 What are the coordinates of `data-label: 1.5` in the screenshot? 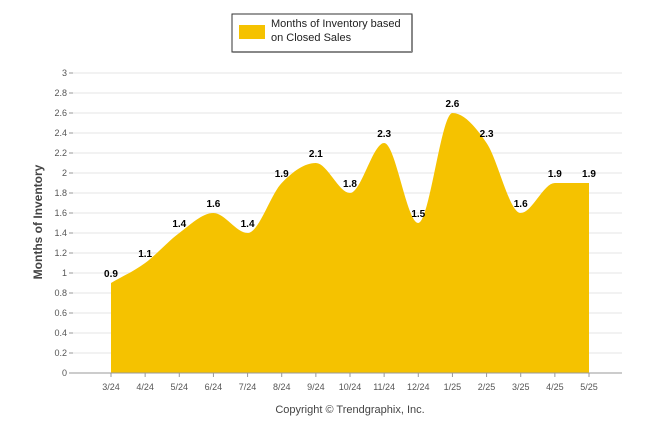 It's located at (418, 214).